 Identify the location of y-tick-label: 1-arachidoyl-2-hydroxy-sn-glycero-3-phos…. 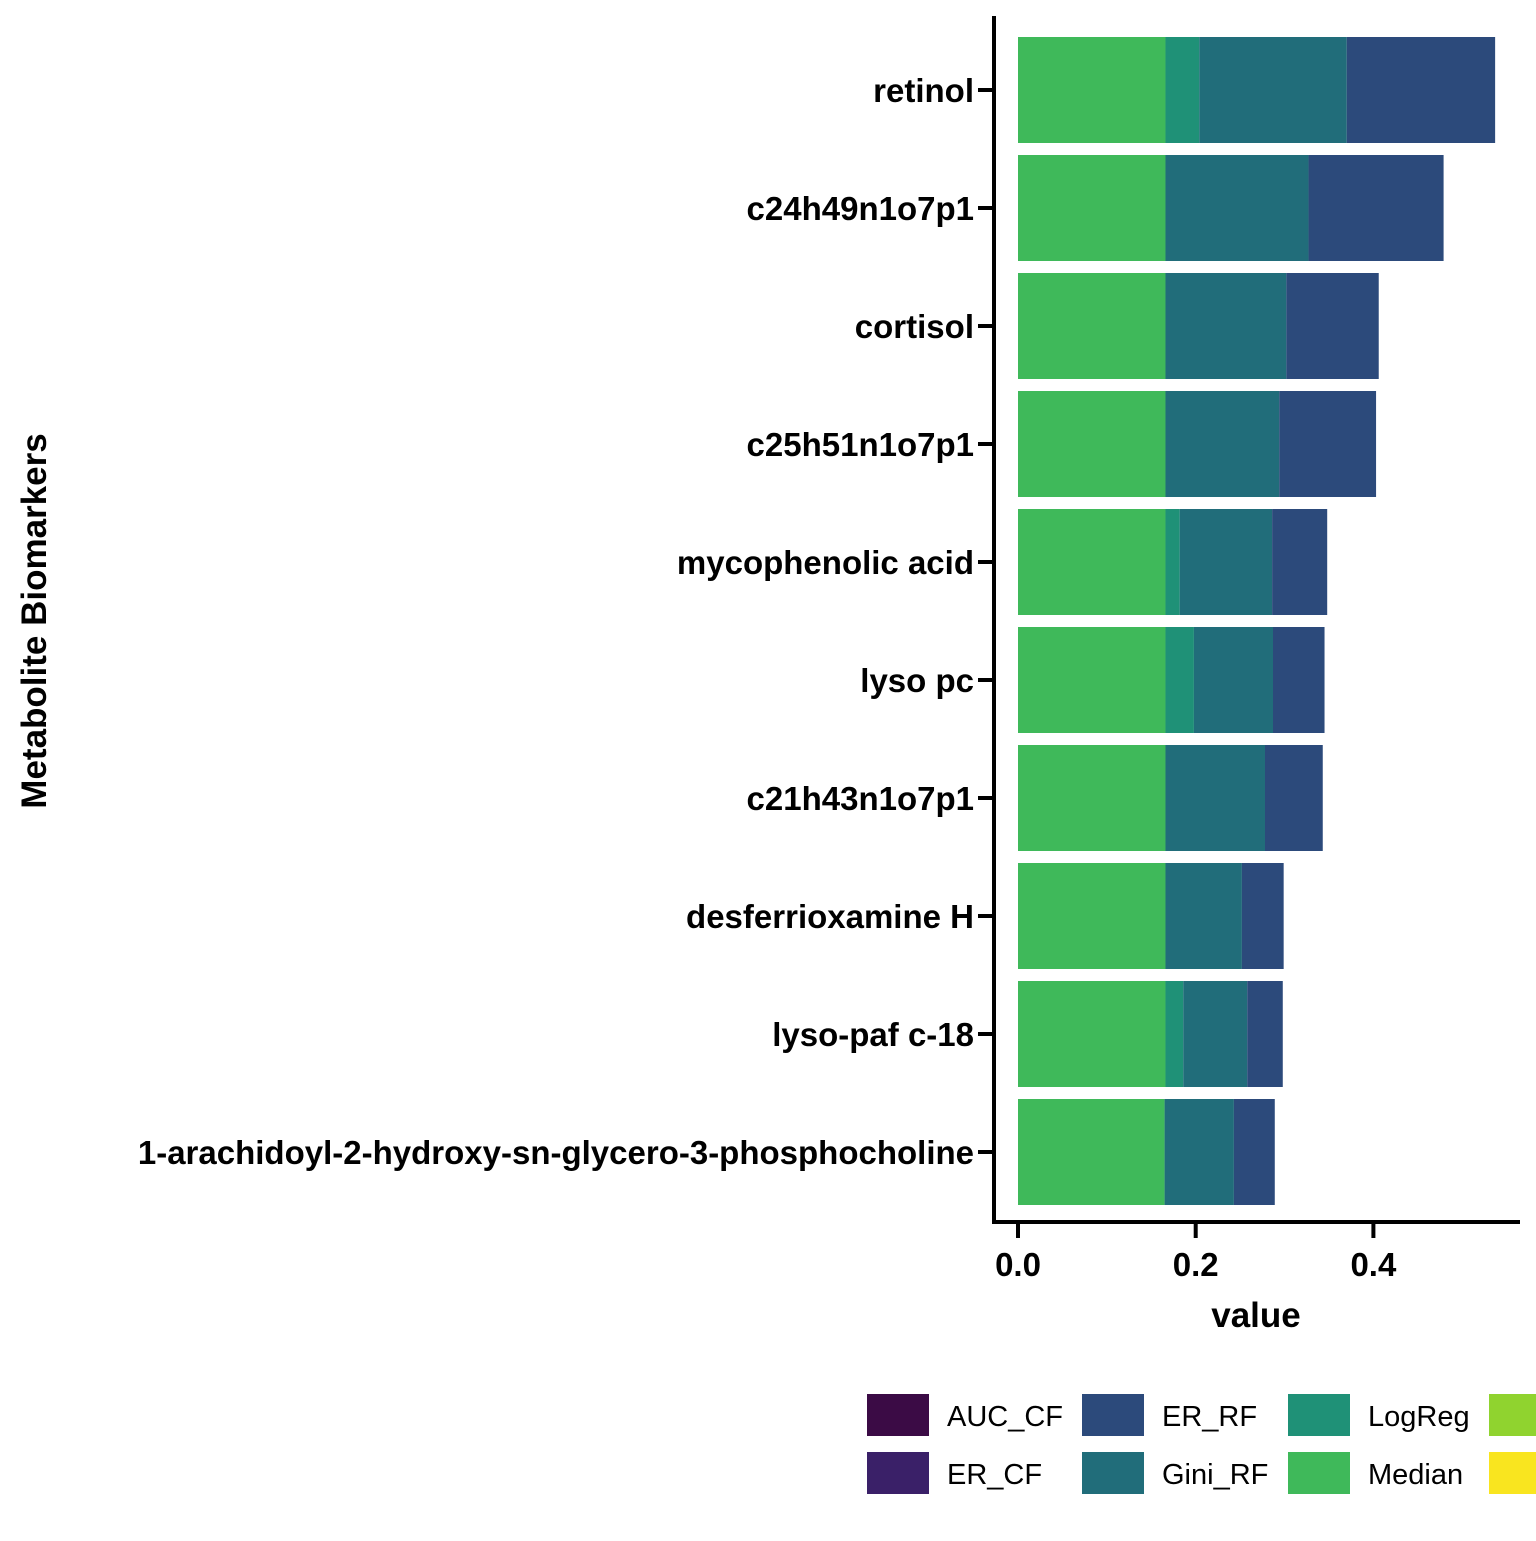
(556, 1152).